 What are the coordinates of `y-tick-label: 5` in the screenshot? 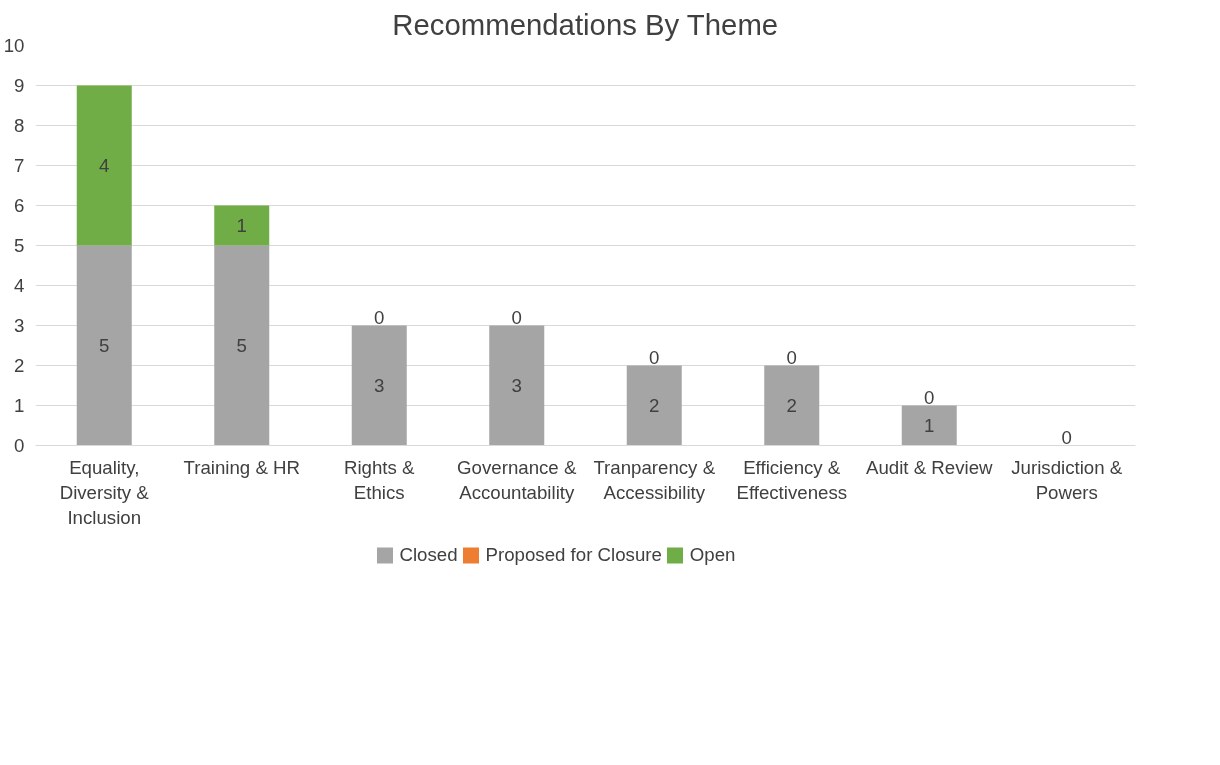 It's located at (19, 245).